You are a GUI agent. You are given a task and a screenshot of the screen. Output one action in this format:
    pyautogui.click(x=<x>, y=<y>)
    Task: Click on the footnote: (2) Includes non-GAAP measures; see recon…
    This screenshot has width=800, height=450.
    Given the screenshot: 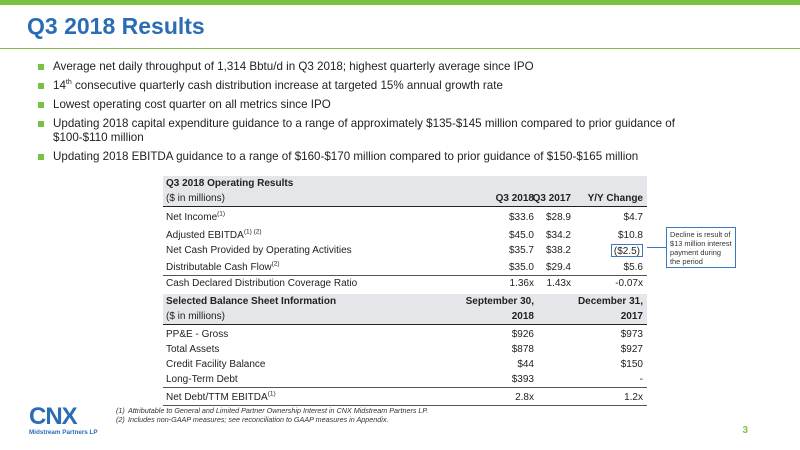 What is the action you would take?
    pyautogui.click(x=252, y=419)
    